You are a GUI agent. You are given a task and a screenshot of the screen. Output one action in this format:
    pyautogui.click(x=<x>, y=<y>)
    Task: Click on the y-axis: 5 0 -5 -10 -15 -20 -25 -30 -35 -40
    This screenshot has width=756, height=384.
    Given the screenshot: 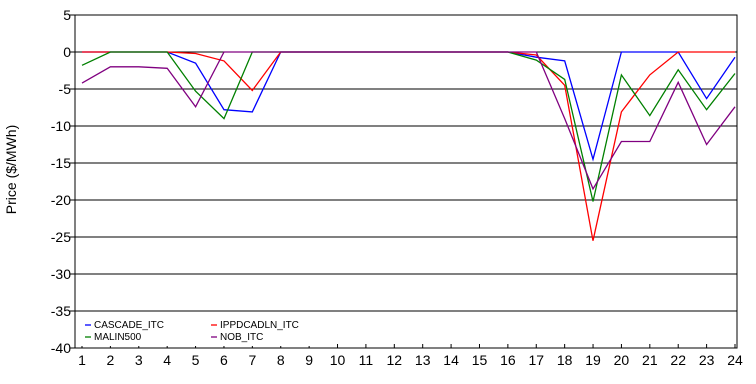 What is the action you would take?
    pyautogui.click(x=63, y=181)
    